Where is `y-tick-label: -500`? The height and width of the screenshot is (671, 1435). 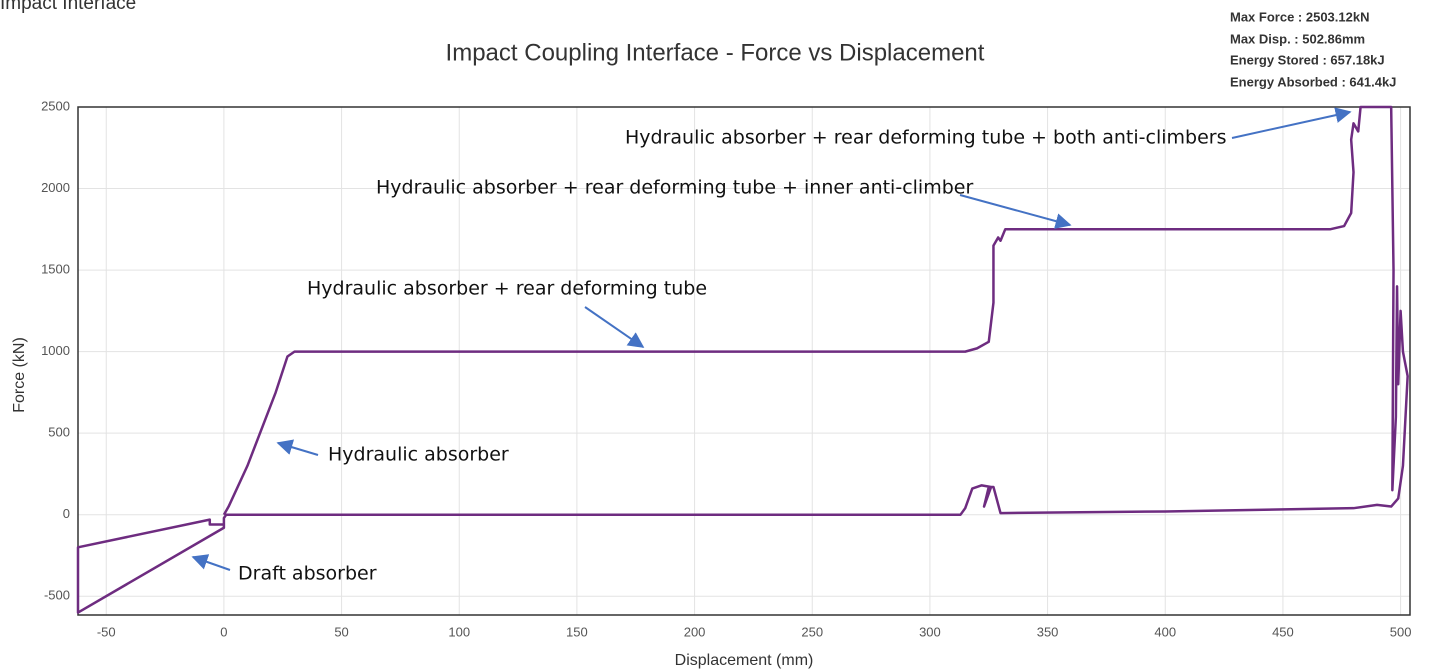 y-tick-label: -500 is located at coordinates (57, 595).